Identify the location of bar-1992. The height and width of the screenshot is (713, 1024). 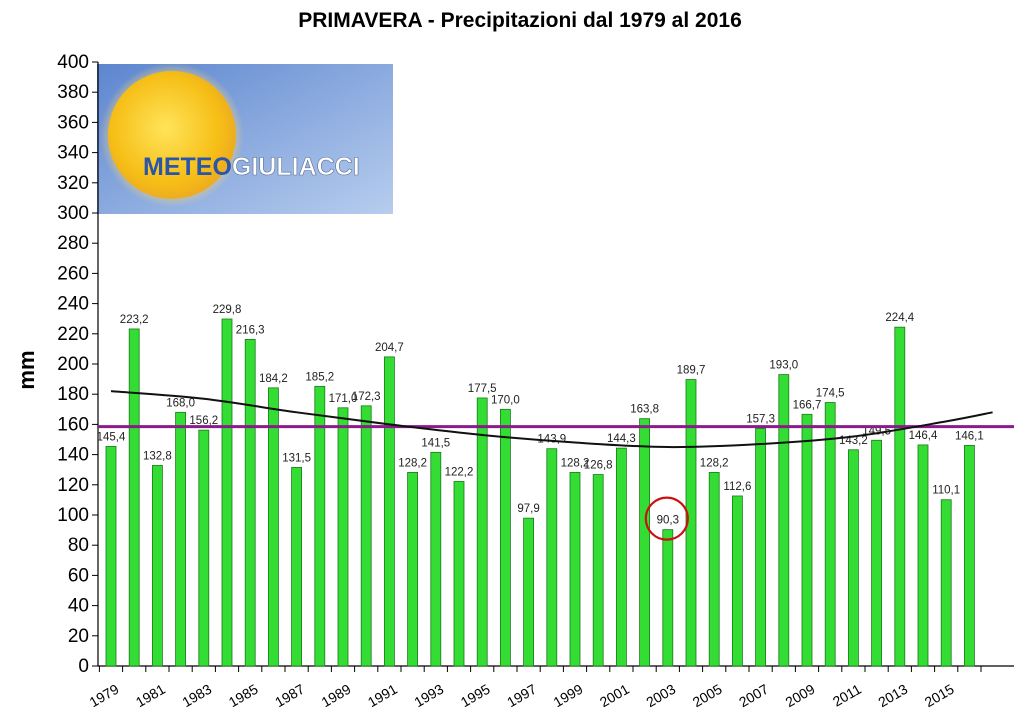
(413, 569).